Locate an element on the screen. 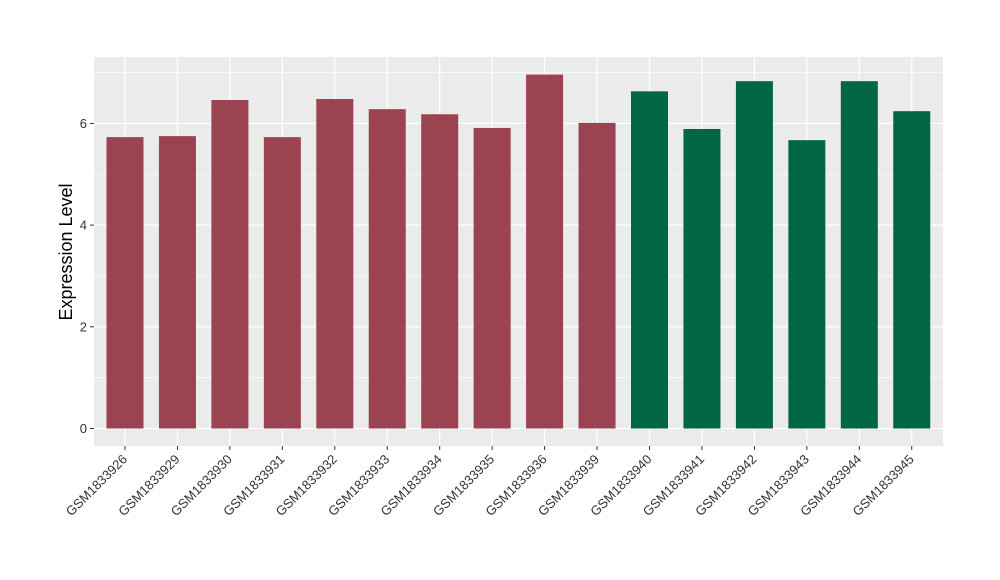  bar-GSM1833943 is located at coordinates (807, 284).